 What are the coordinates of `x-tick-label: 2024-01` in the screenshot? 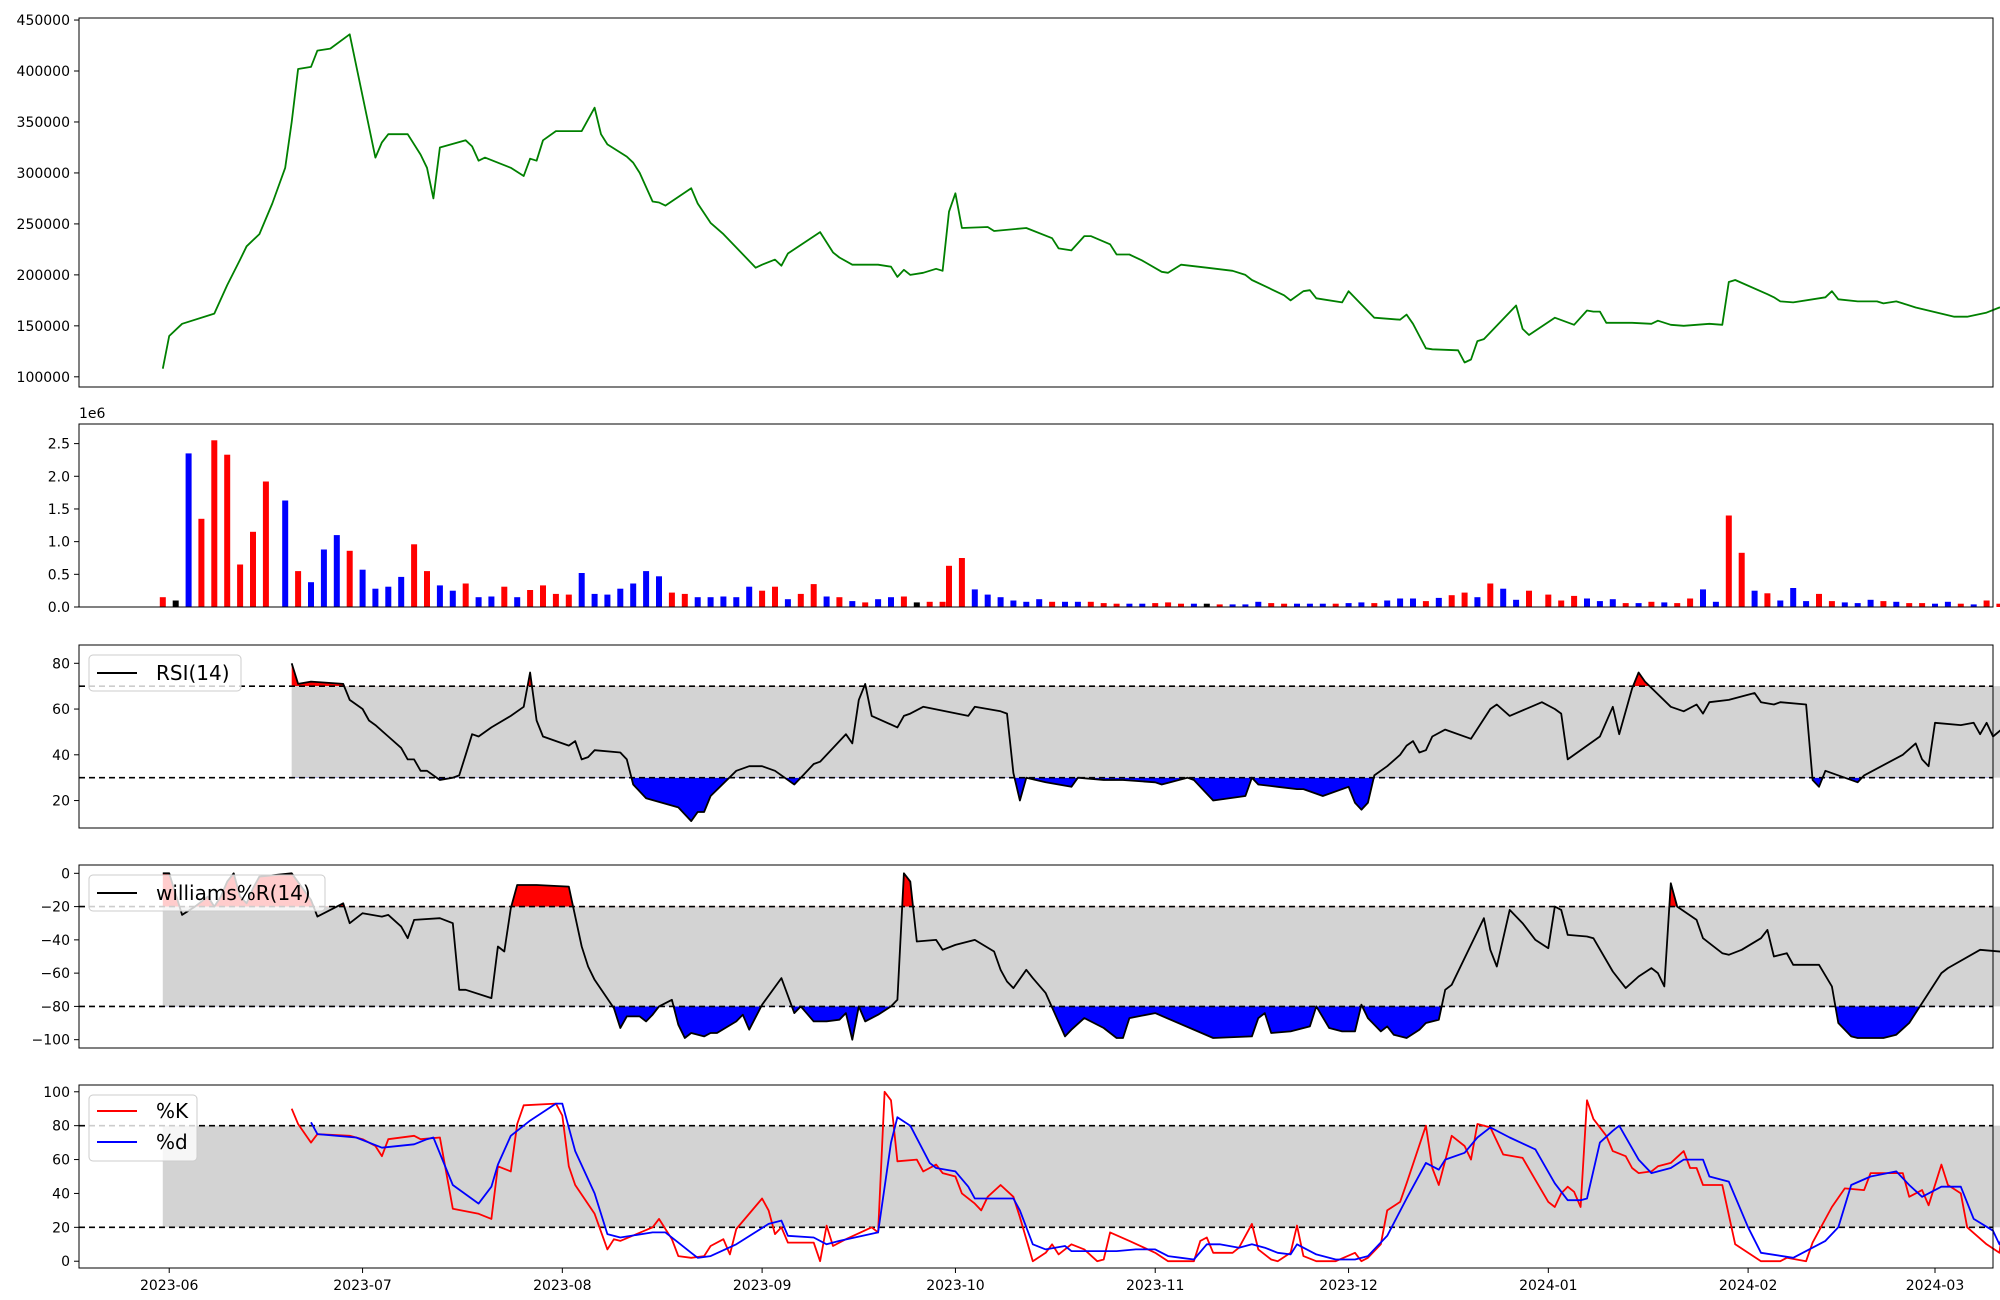 It's located at (1548, 1286).